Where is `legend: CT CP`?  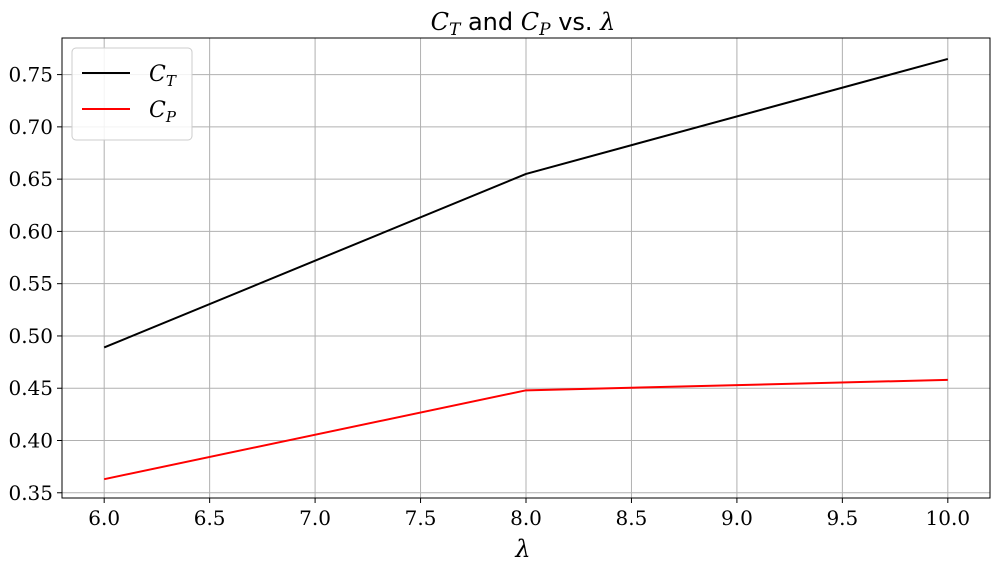
legend: CT CP is located at coordinates (132, 94).